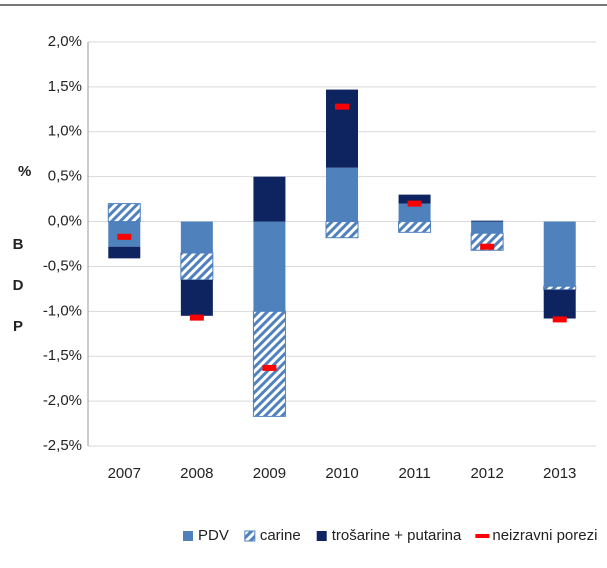 The width and height of the screenshot is (607, 568). What do you see at coordinates (559, 473) in the screenshot?
I see `x-tick-label: 2013` at bounding box center [559, 473].